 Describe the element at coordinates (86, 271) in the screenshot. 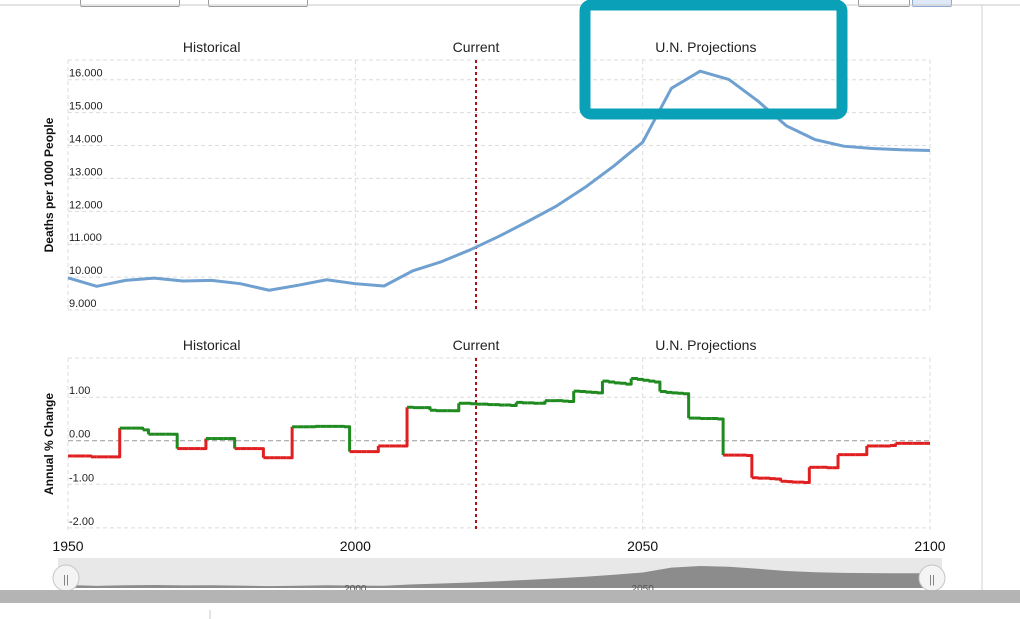

I see `death-rate-ytick-label: 10.000` at that location.